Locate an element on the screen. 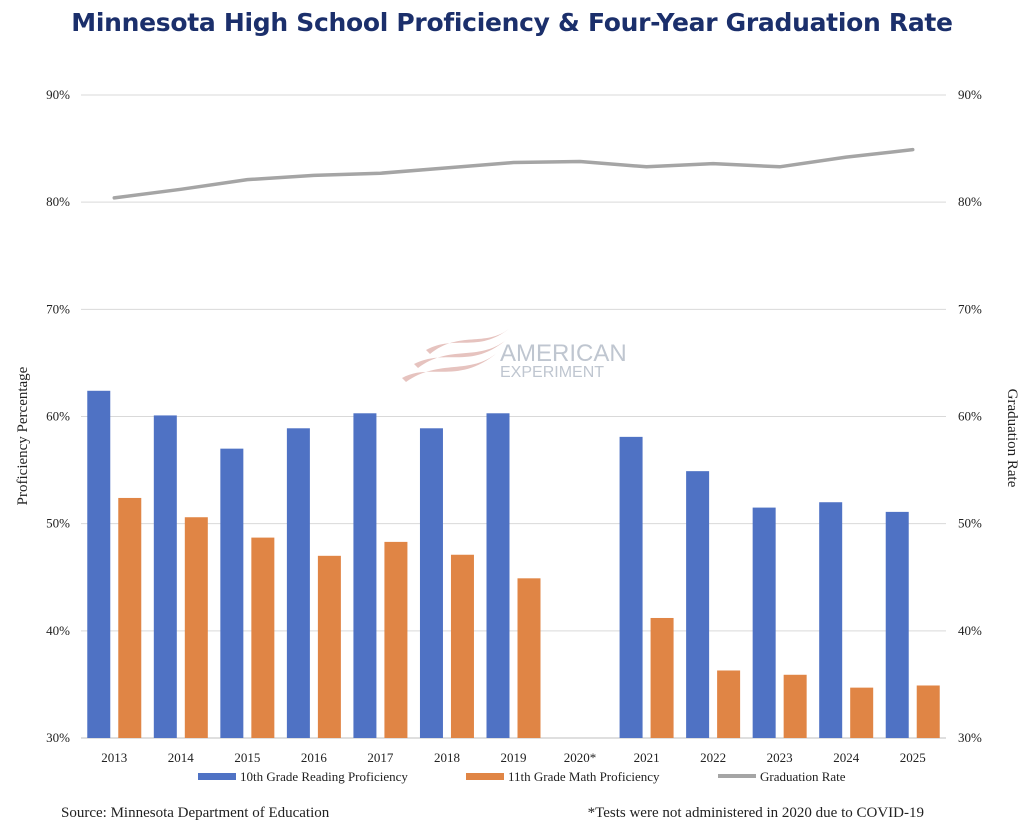 Image resolution: width=1024 pixels, height=833 pixels. bar-reading-2016 is located at coordinates (298, 583).